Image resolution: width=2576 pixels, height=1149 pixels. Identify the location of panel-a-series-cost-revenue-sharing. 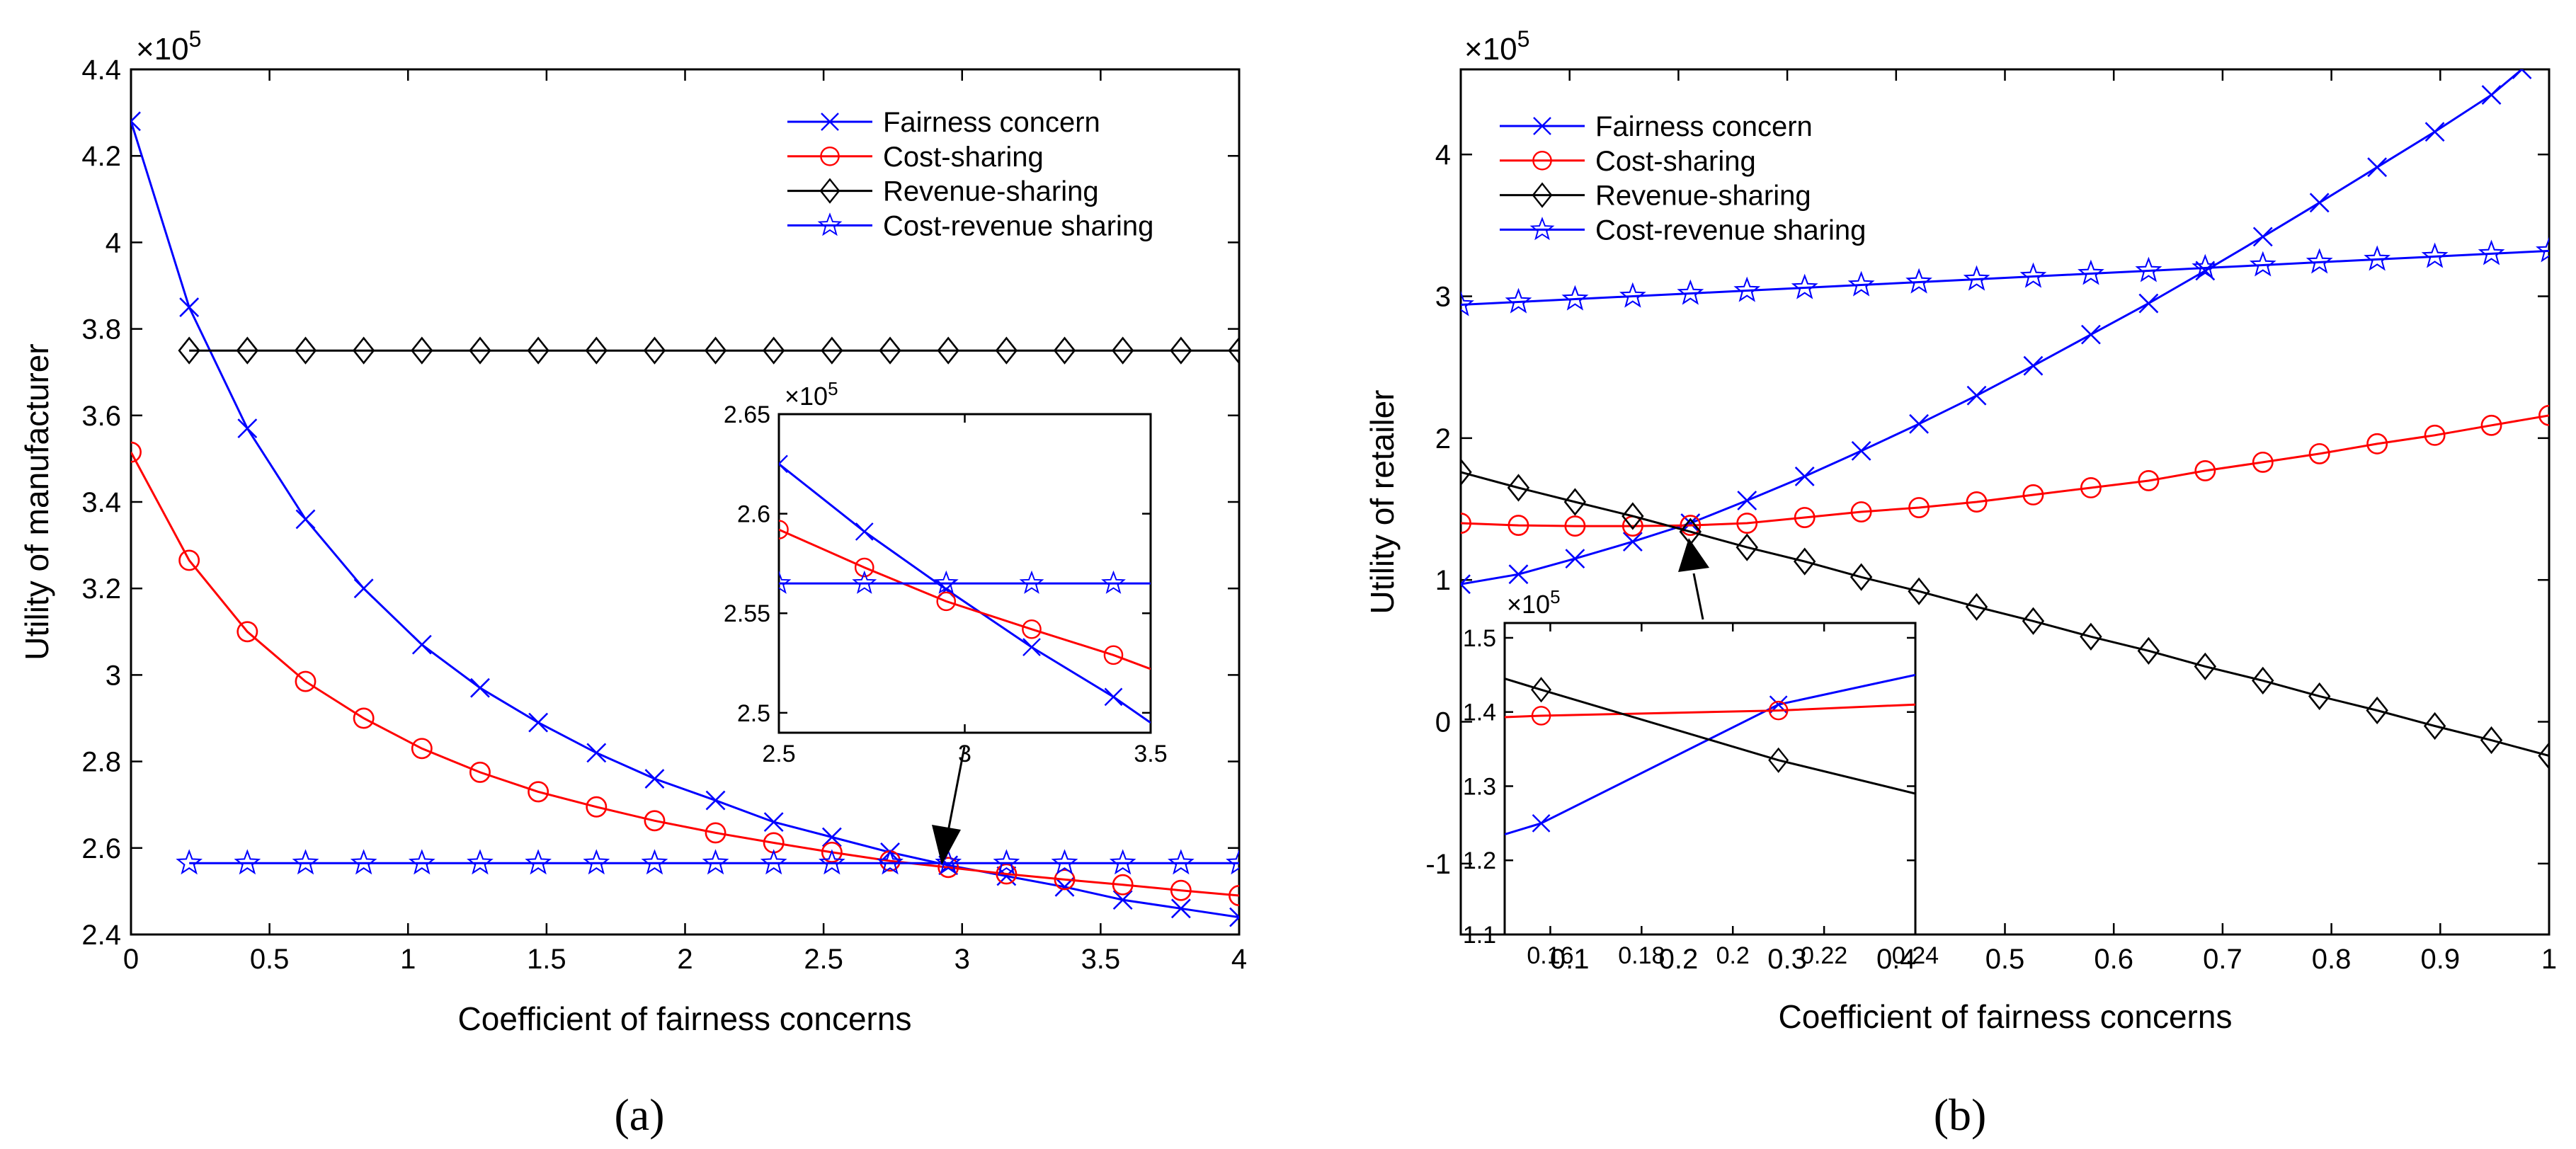
(708, 862).